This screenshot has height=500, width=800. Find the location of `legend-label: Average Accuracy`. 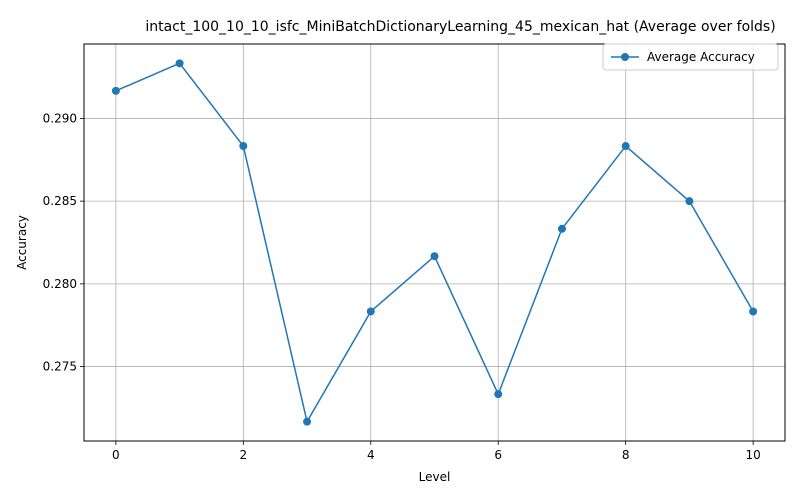

legend-label: Average Accuracy is located at coordinates (701, 57).